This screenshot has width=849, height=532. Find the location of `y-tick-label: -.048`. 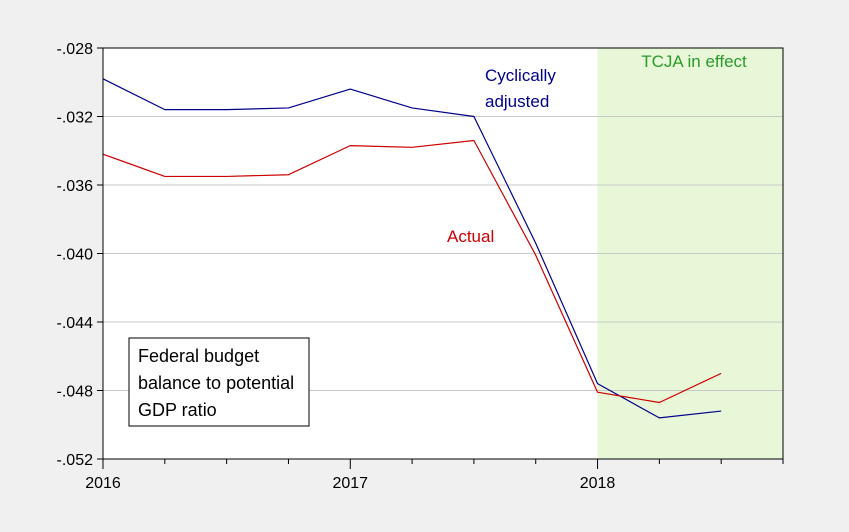

y-tick-label: -.048 is located at coordinates (75, 392).